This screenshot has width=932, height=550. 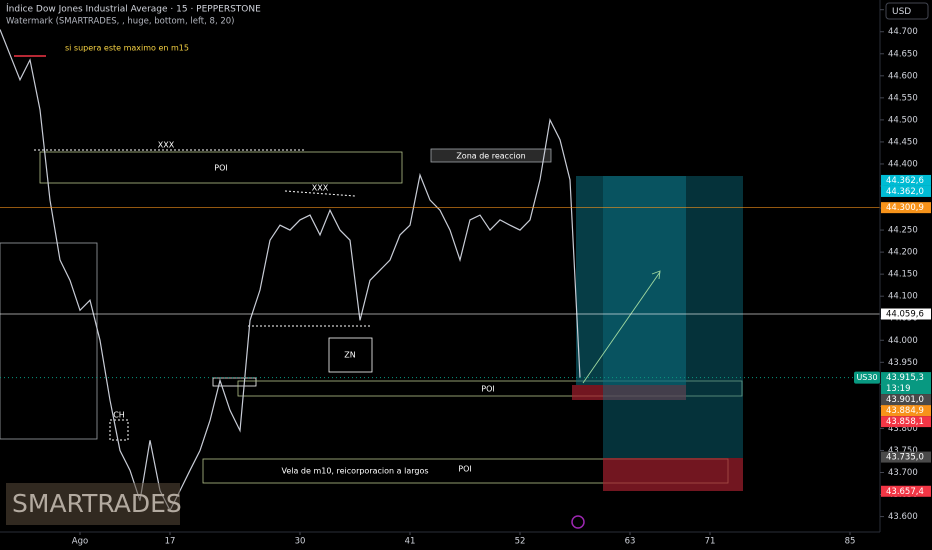 What do you see at coordinates (898, 389) in the screenshot?
I see `countdown: 13:19` at bounding box center [898, 389].